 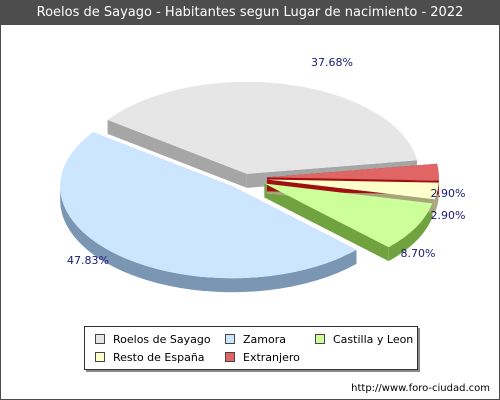 I want to click on legend-item-zamora: Zamora, so click(x=255, y=340).